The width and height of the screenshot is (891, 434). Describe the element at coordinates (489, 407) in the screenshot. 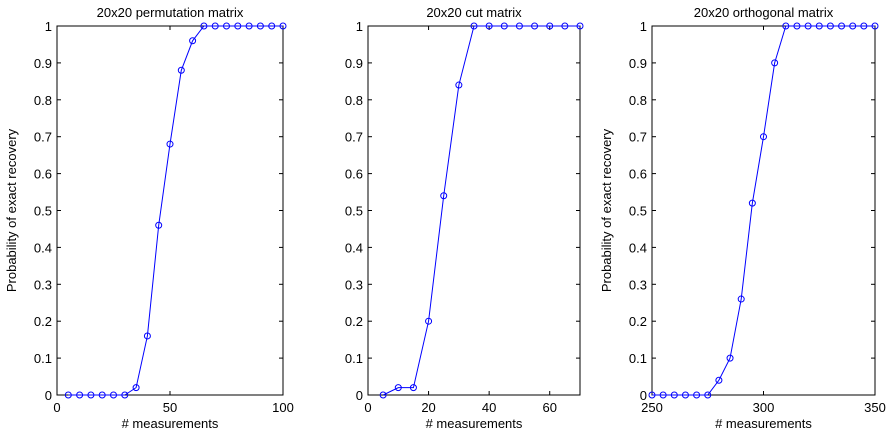

I see `x-tick-label: 40` at that location.